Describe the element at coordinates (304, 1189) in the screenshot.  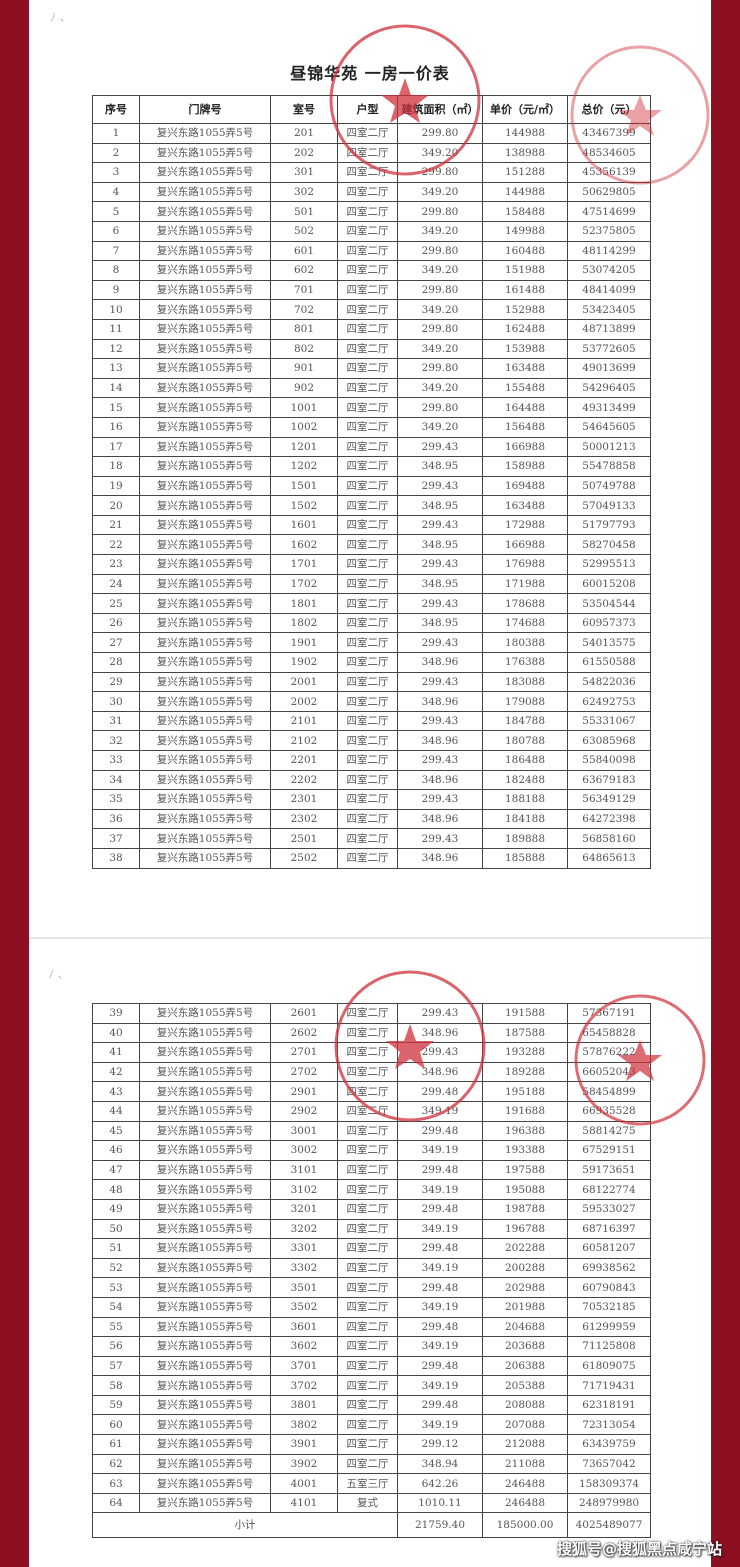
I see `cell-room: 3102` at that location.